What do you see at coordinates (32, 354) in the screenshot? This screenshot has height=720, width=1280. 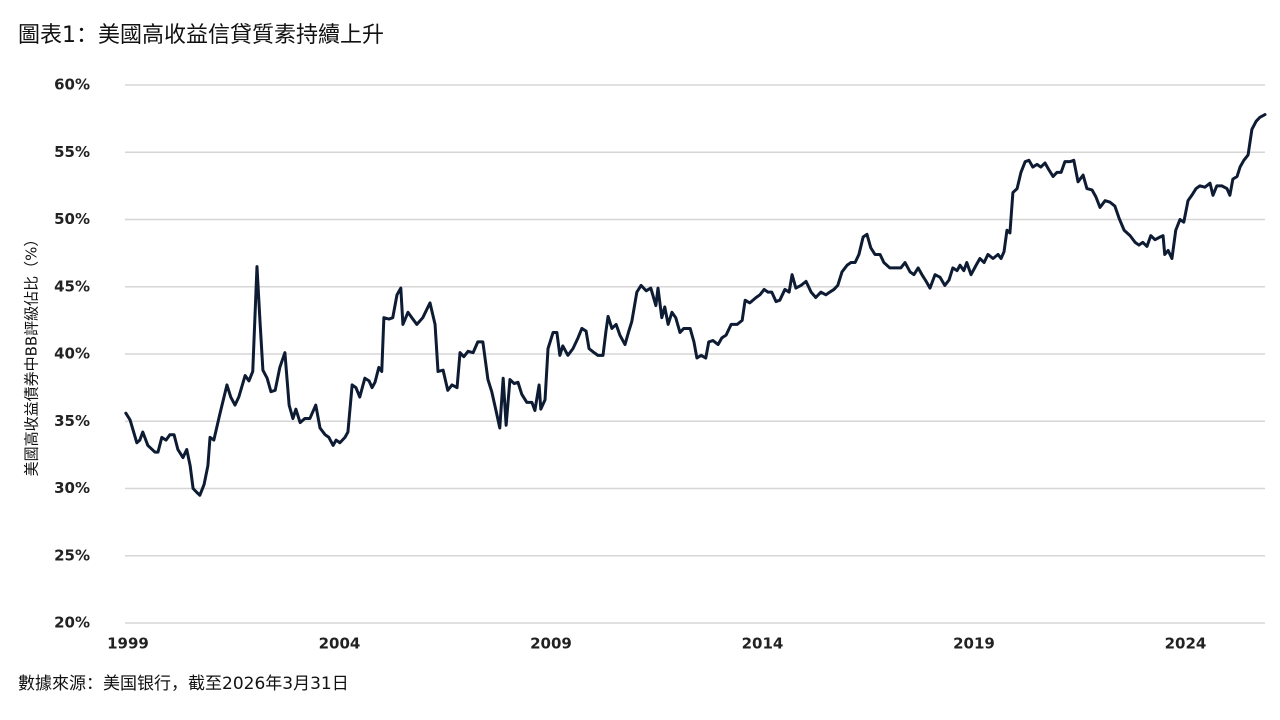 I see `y-axis-label: 美國高收益債券中BB評級佔比（%）` at bounding box center [32, 354].